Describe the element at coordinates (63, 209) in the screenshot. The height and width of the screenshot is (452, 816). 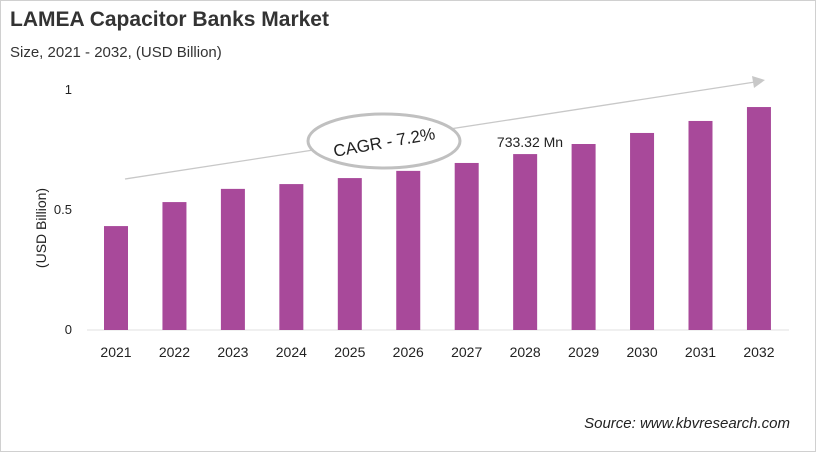
I see `y-tick-label: 0.5` at that location.